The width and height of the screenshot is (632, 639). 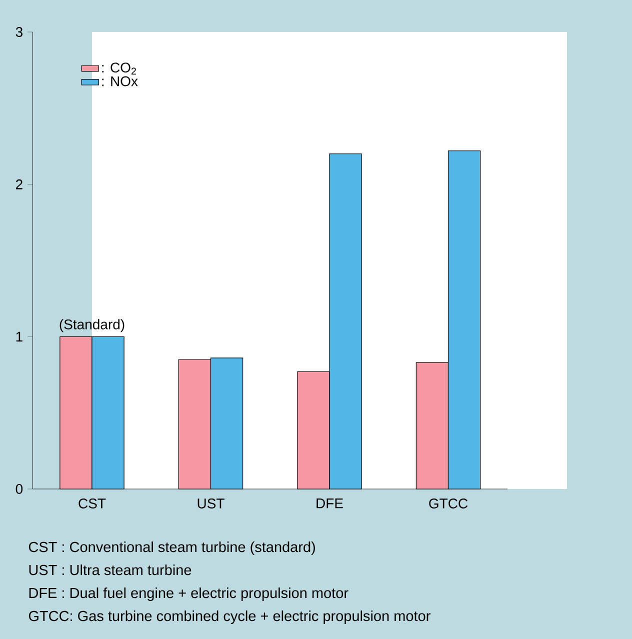 I want to click on annotation: (Standard), so click(x=92, y=325).